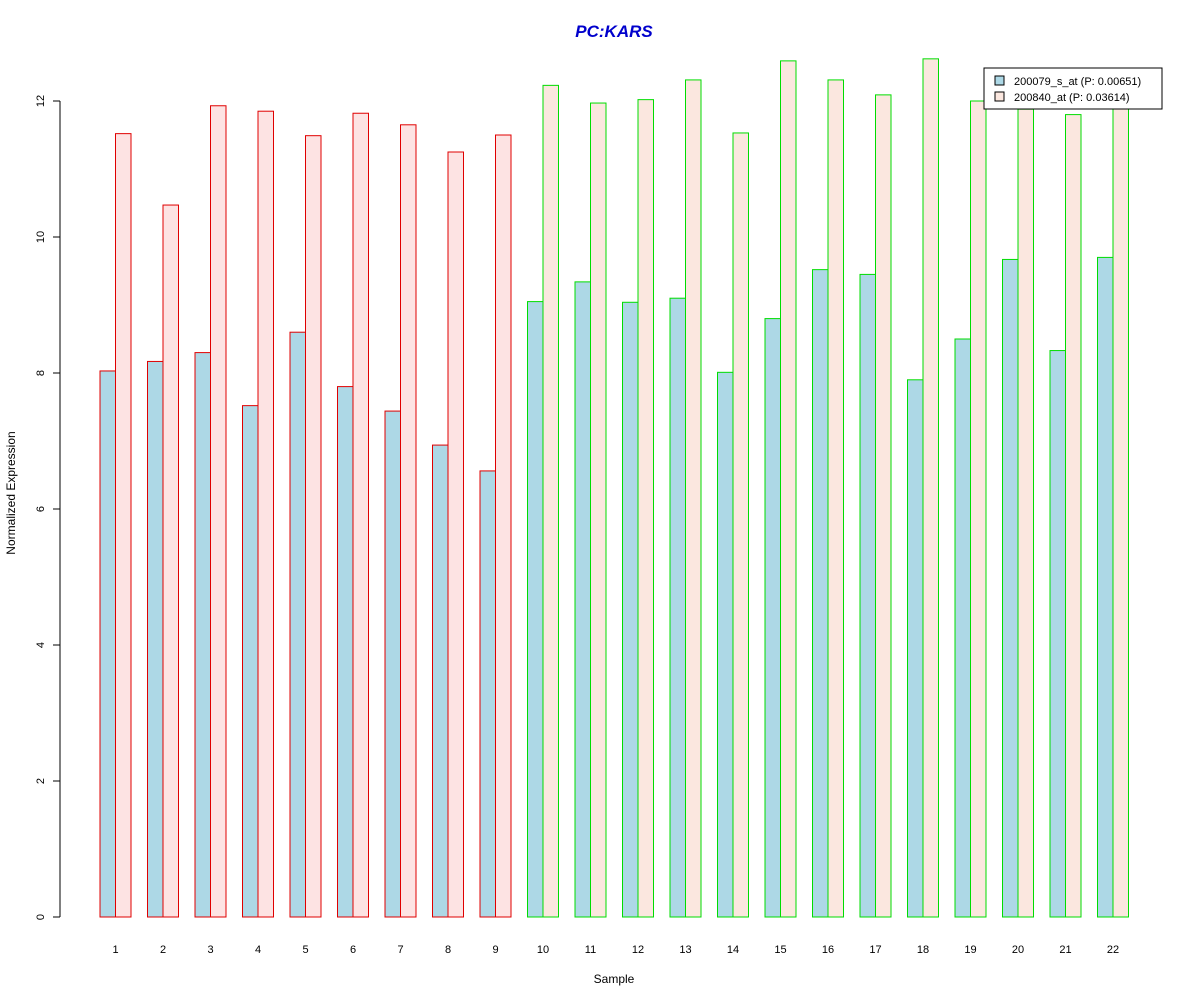 The height and width of the screenshot is (1000, 1200). I want to click on x-tick-label: 13, so click(685, 950).